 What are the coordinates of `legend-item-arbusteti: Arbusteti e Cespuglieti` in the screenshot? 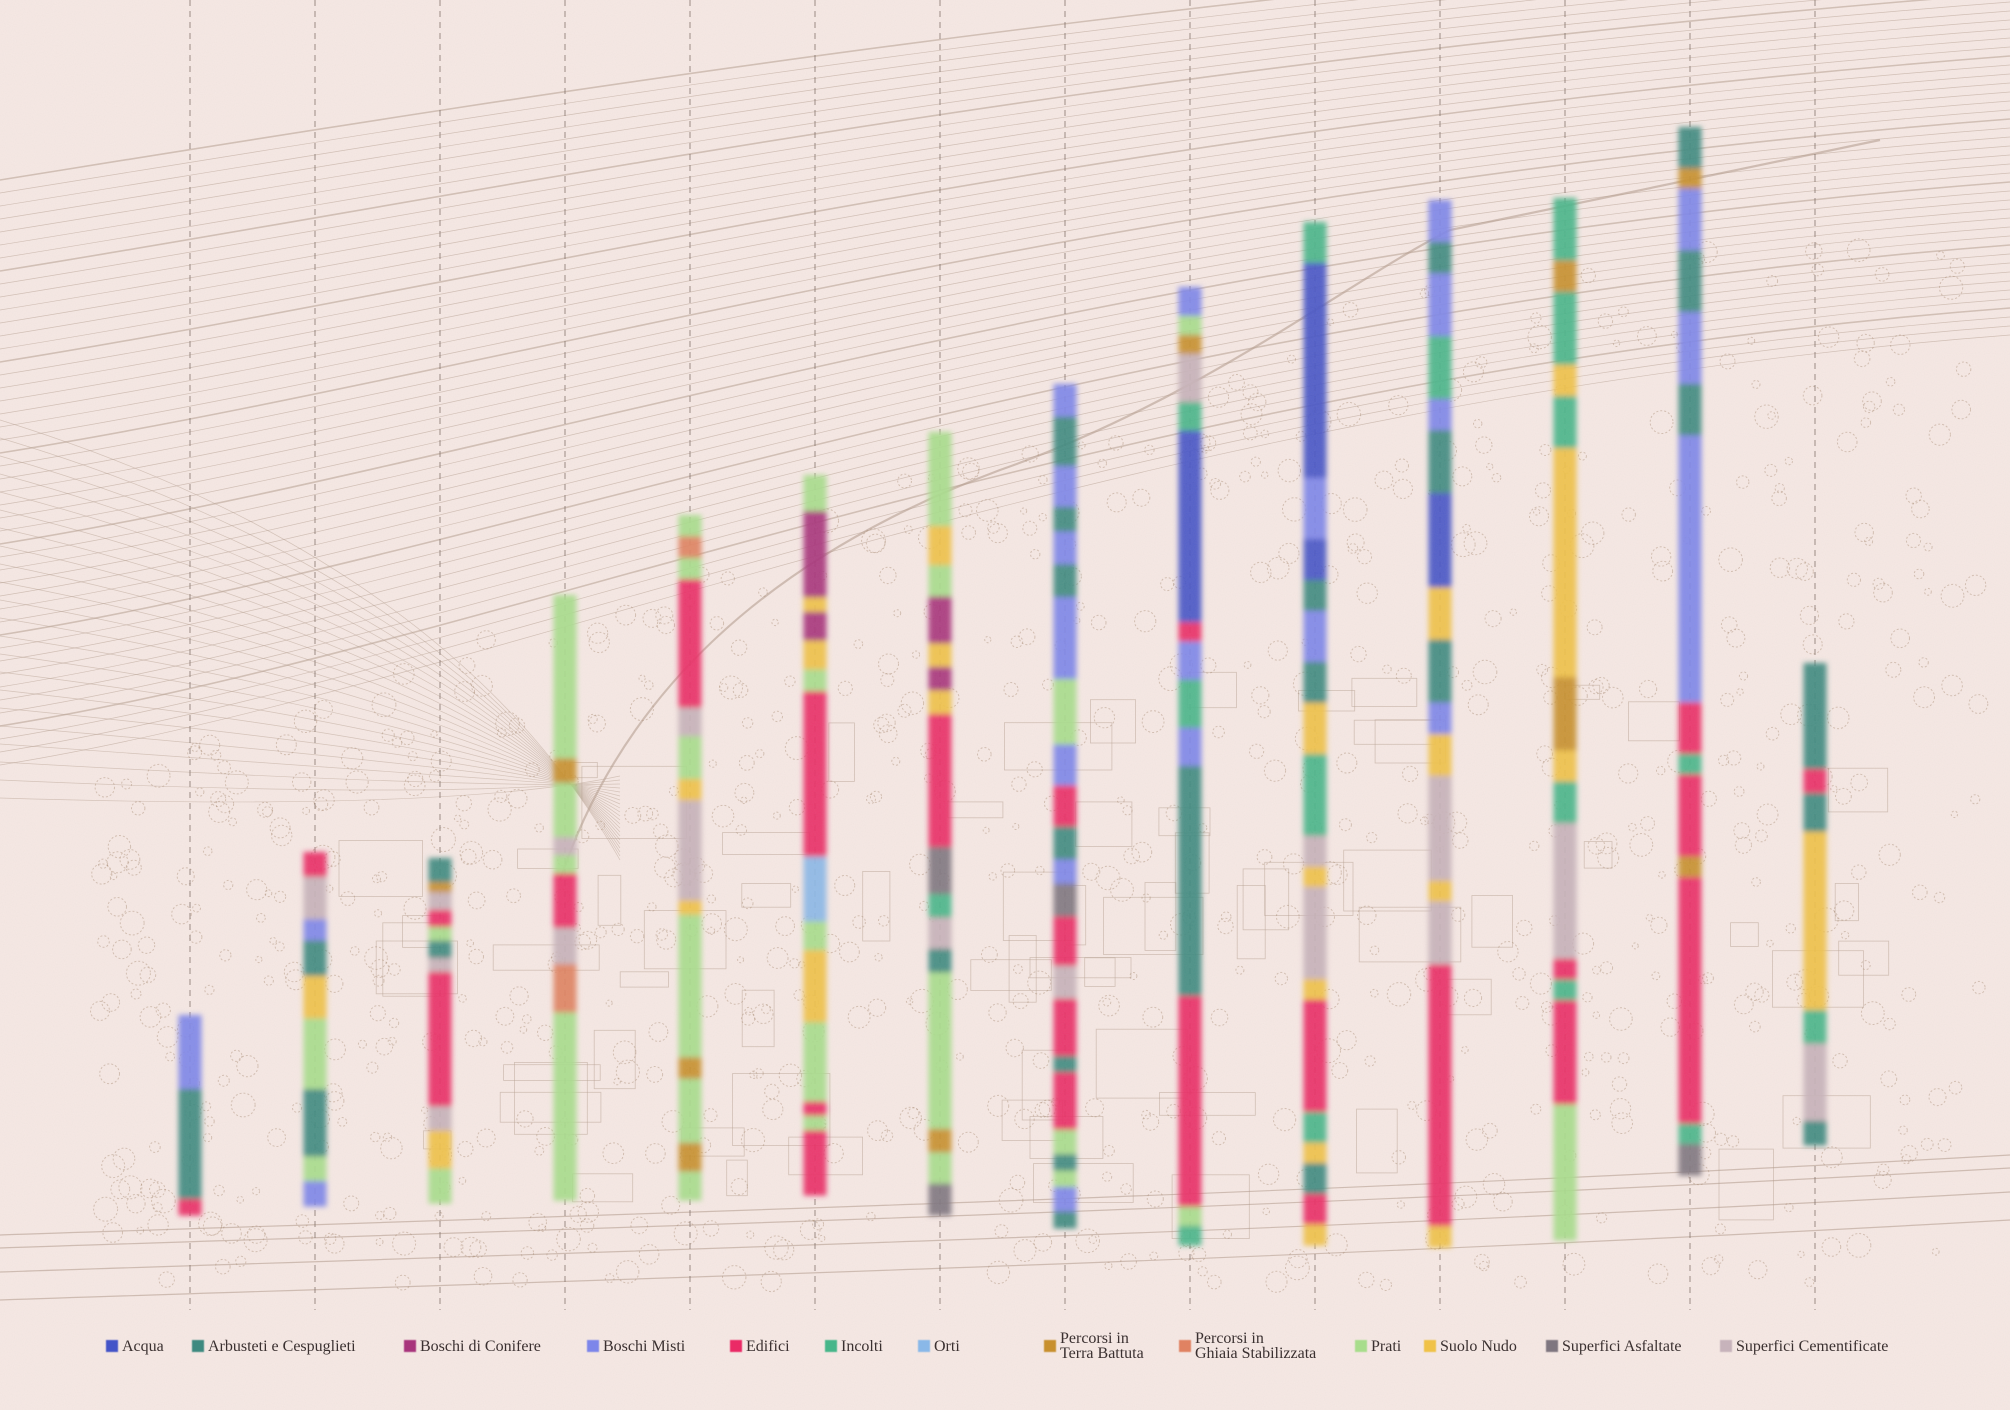 It's located at (274, 1346).